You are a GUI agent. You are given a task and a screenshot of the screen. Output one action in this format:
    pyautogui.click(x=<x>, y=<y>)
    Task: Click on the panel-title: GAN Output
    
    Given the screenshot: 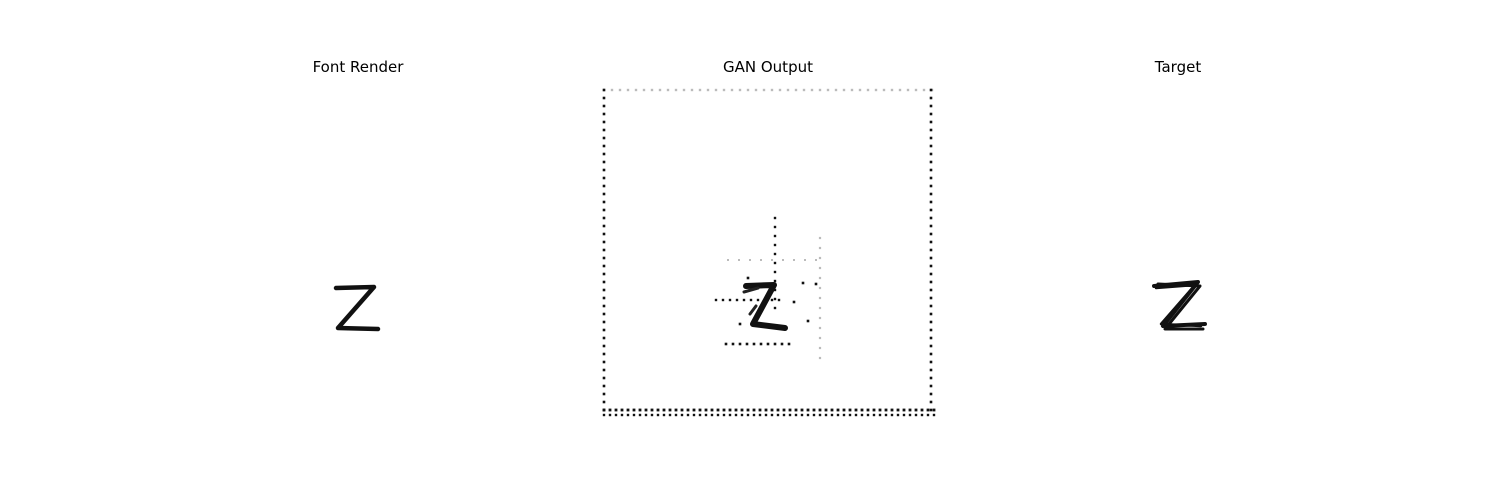 What is the action you would take?
    pyautogui.click(x=768, y=67)
    